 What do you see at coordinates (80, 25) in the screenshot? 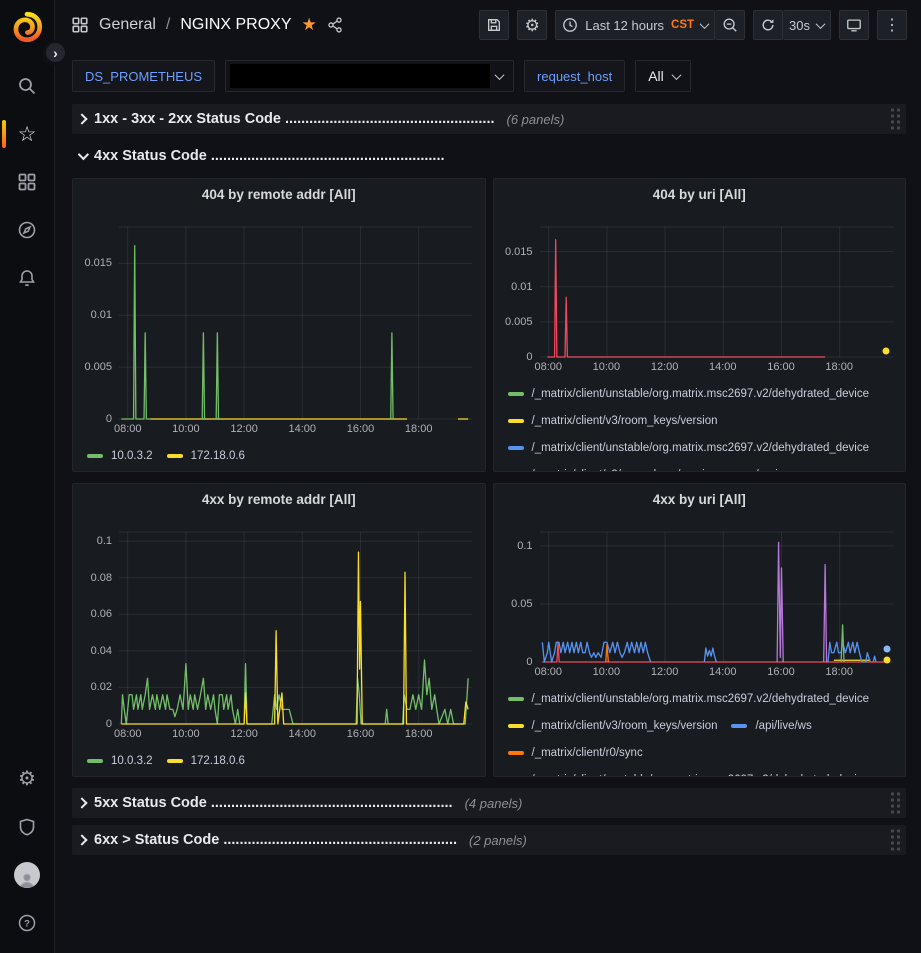
I see `apps-grid-icon` at bounding box center [80, 25].